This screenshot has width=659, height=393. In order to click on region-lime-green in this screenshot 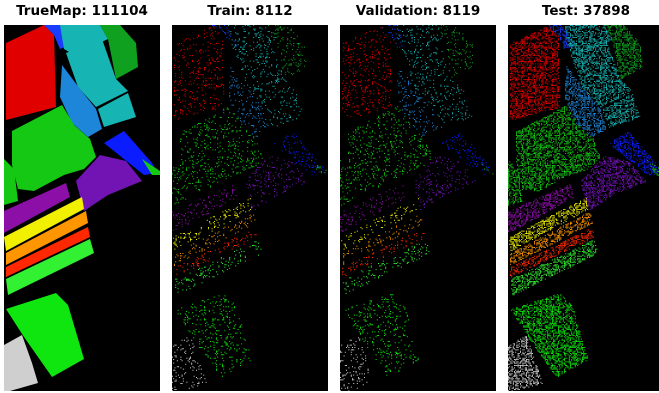, I will do `click(50, 267)`.